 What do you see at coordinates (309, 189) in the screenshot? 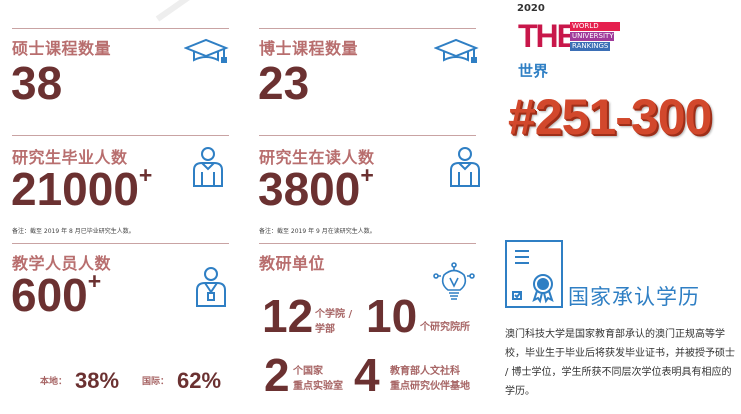
I see `value-number: 3800` at bounding box center [309, 189].